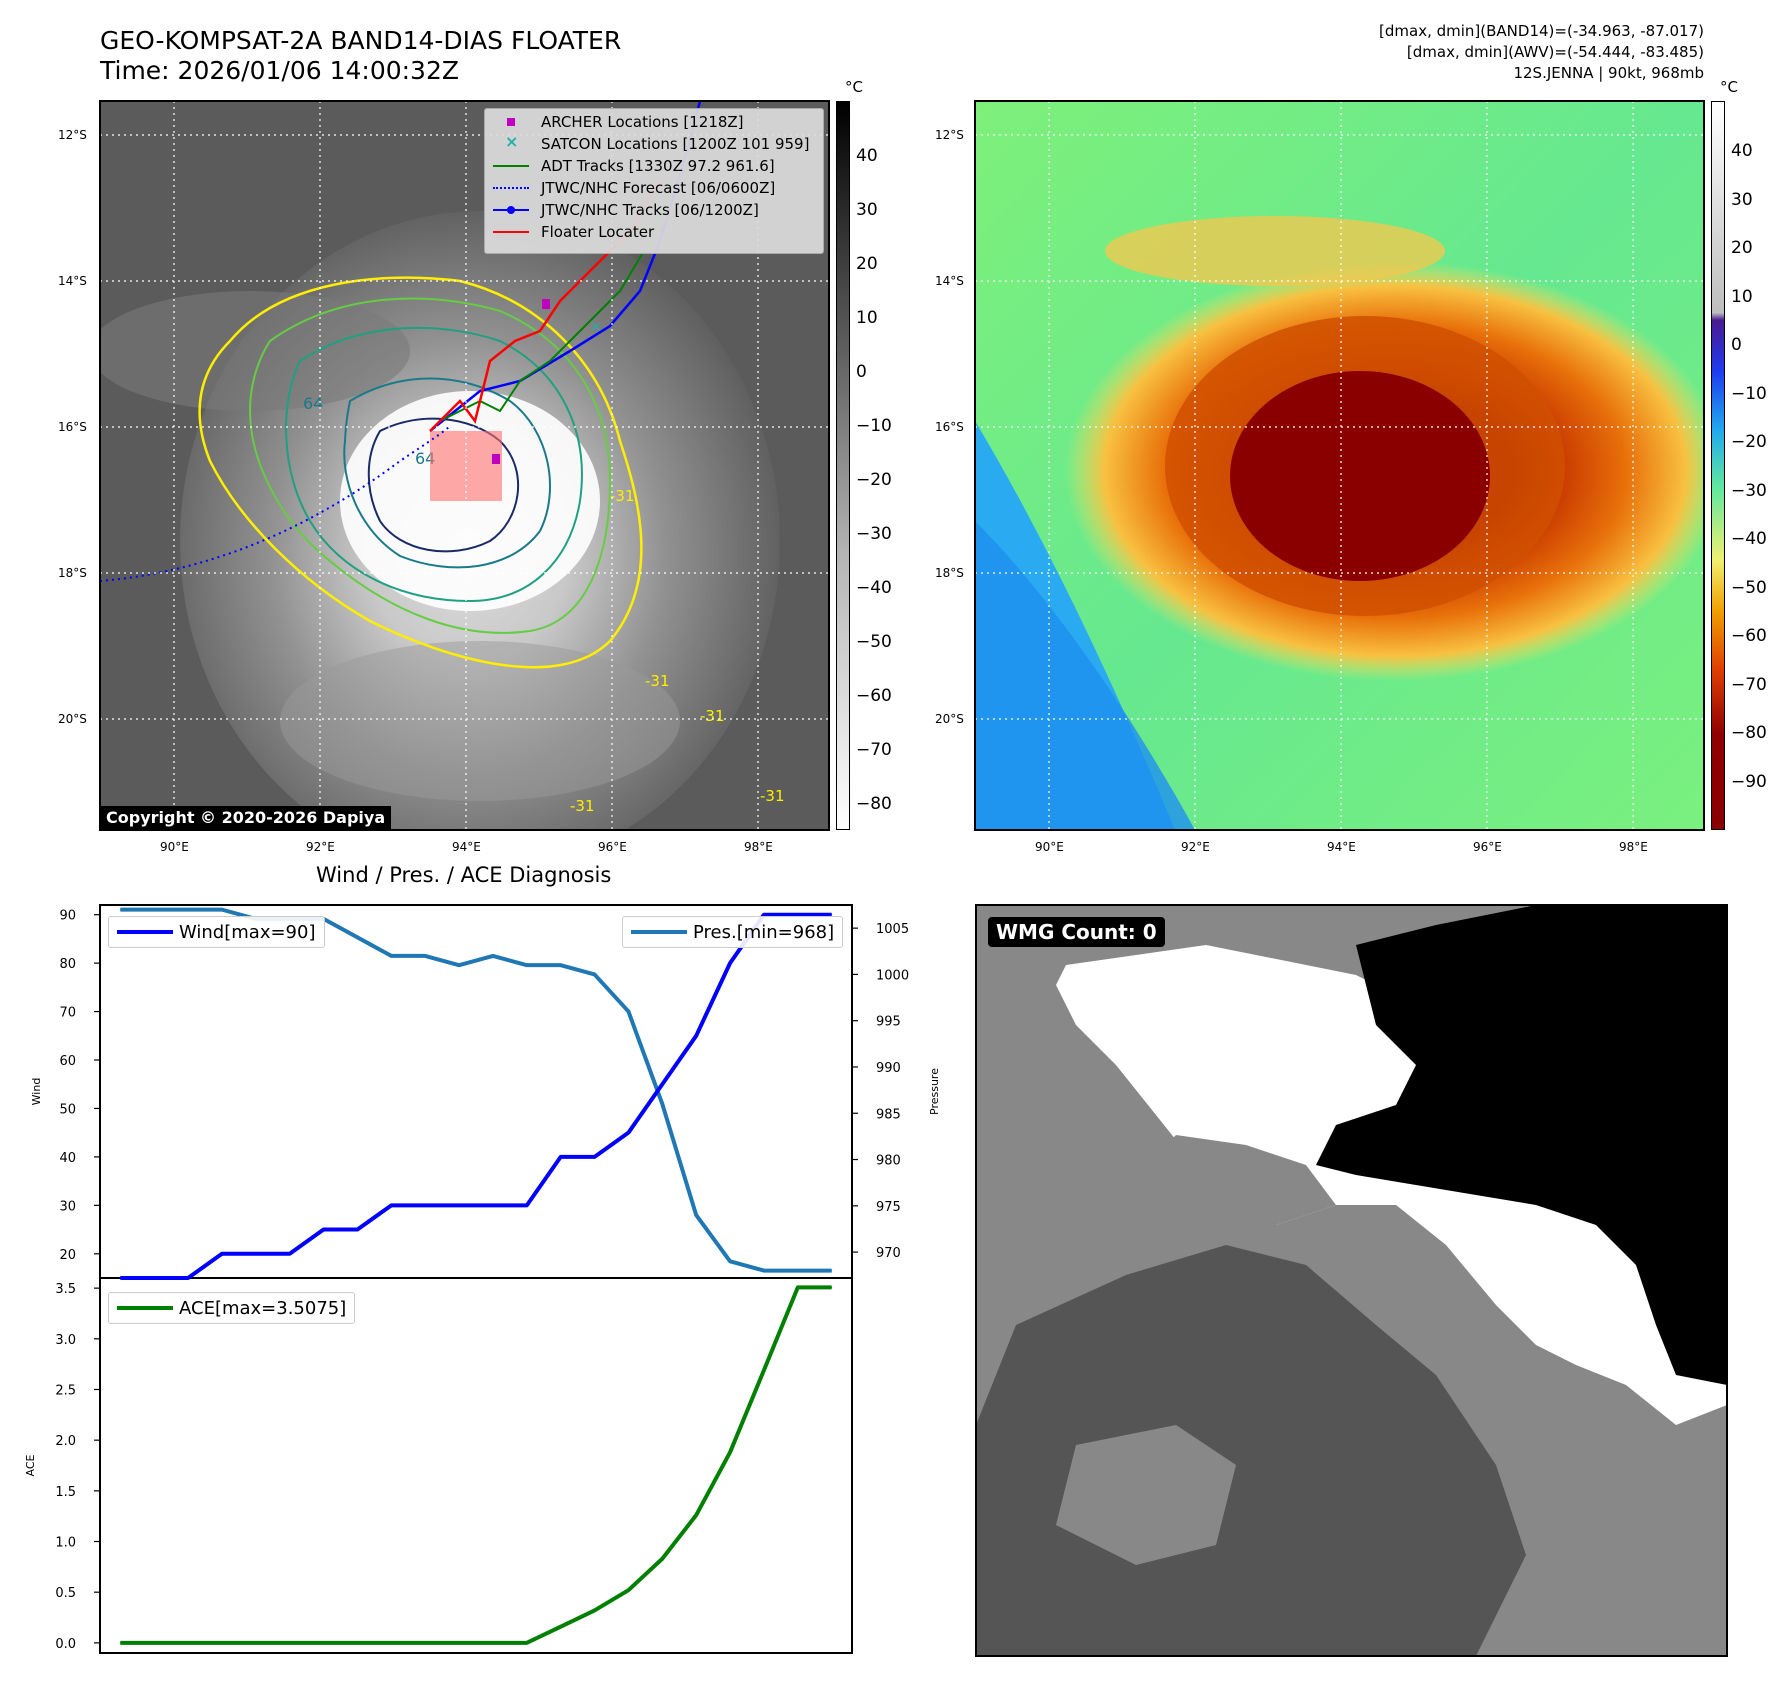  Describe the element at coordinates (1749, 588) in the screenshot. I see `wv-tick: −50` at that location.